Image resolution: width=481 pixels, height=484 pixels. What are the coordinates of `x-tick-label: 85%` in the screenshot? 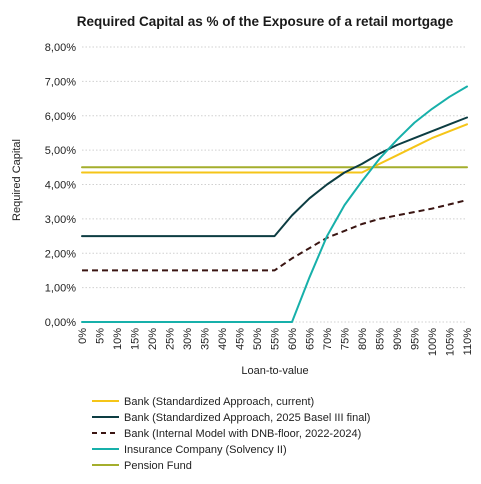 It's located at (381, 339).